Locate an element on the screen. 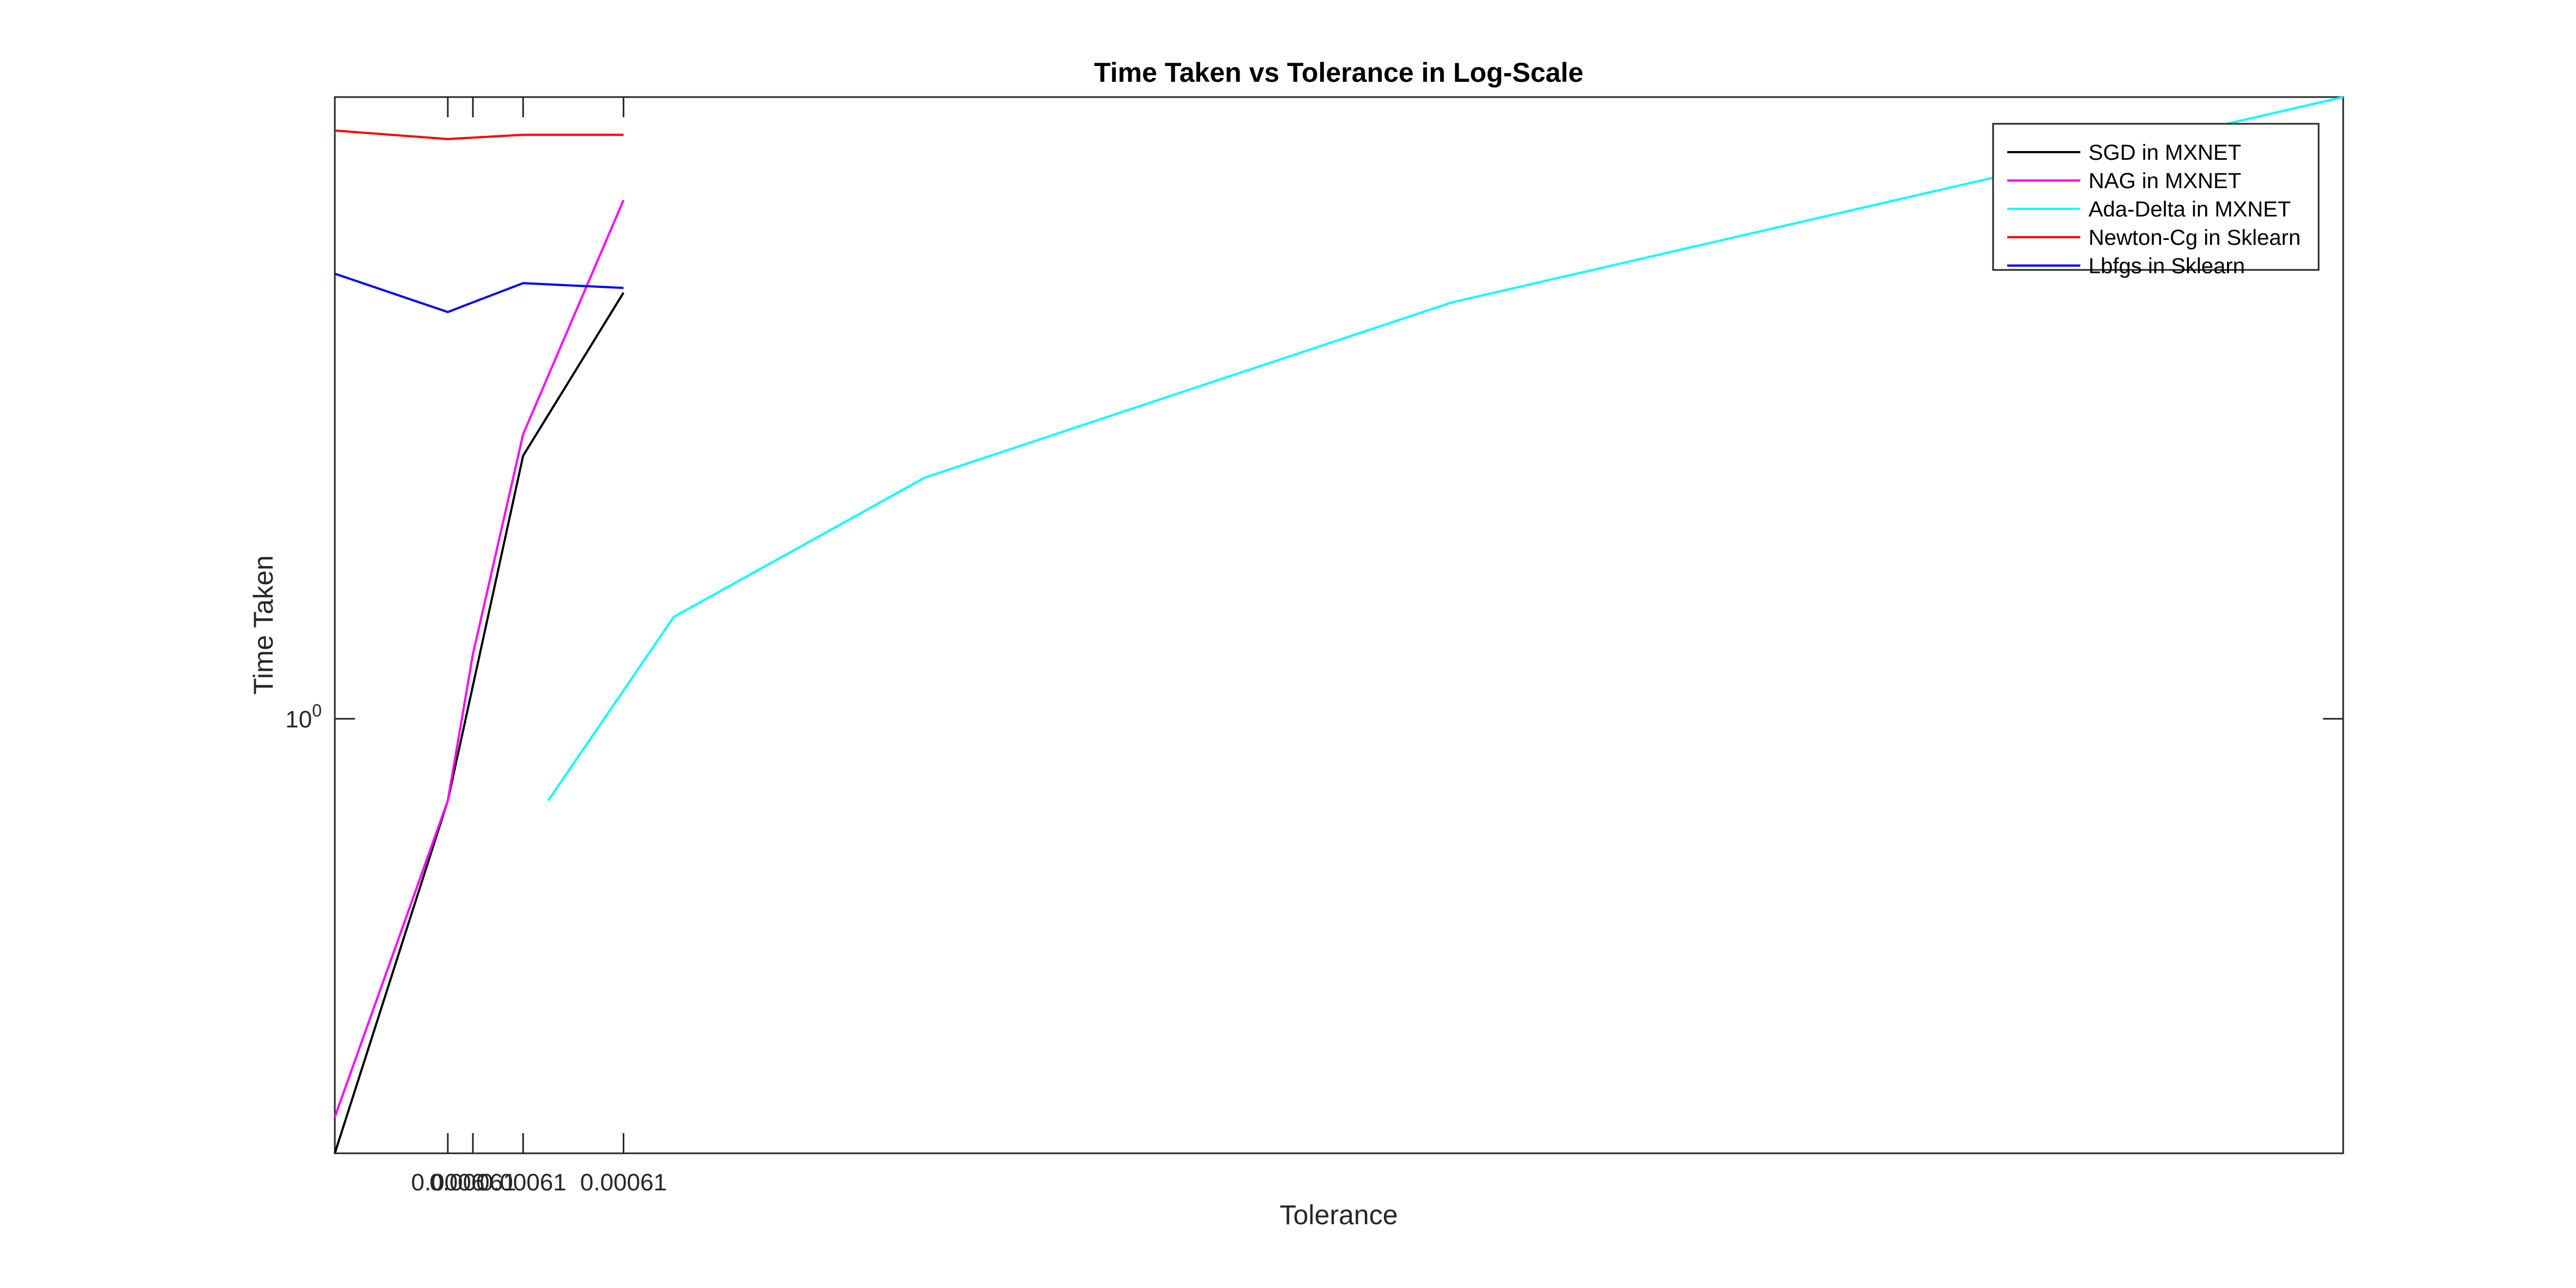  legend-label: NAG in MXNET is located at coordinates (2165, 181).